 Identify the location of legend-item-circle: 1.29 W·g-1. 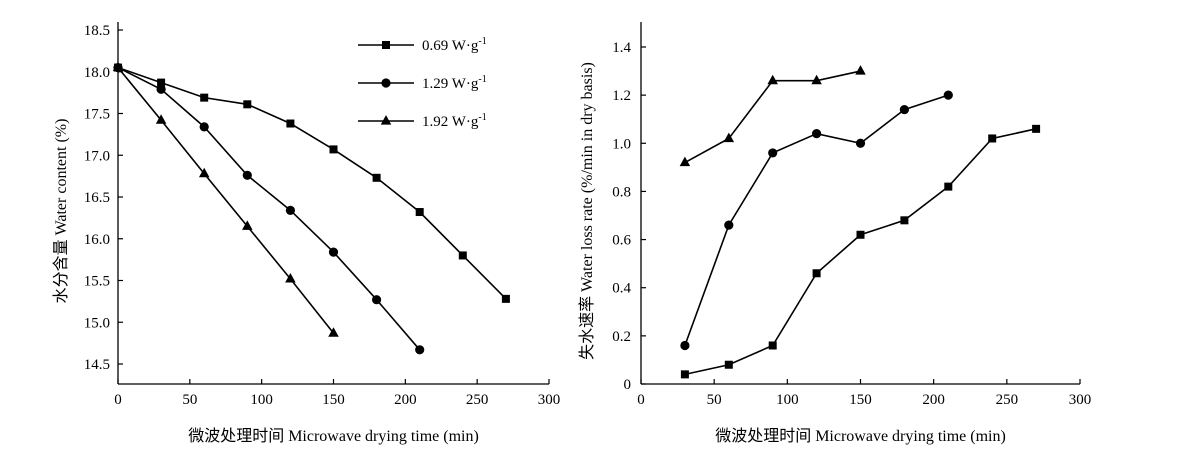
(422, 83).